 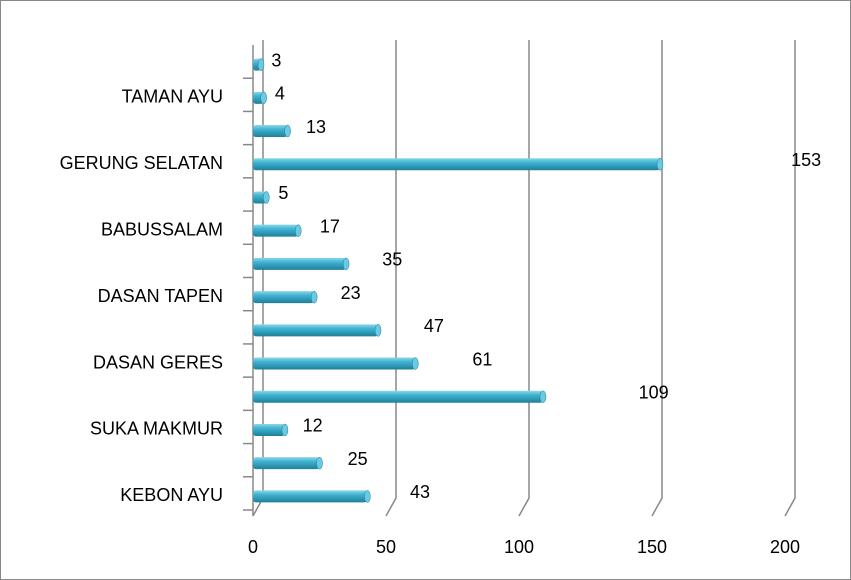 What do you see at coordinates (392, 260) in the screenshot?
I see `value-label: 35` at bounding box center [392, 260].